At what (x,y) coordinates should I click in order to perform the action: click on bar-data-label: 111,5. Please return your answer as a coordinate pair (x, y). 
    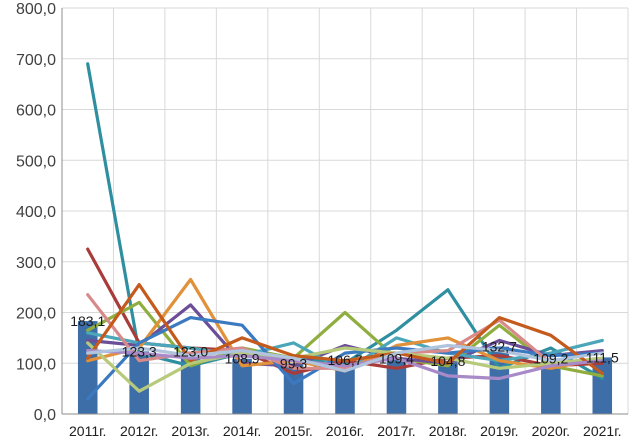
    Looking at the image, I should click on (602, 357).